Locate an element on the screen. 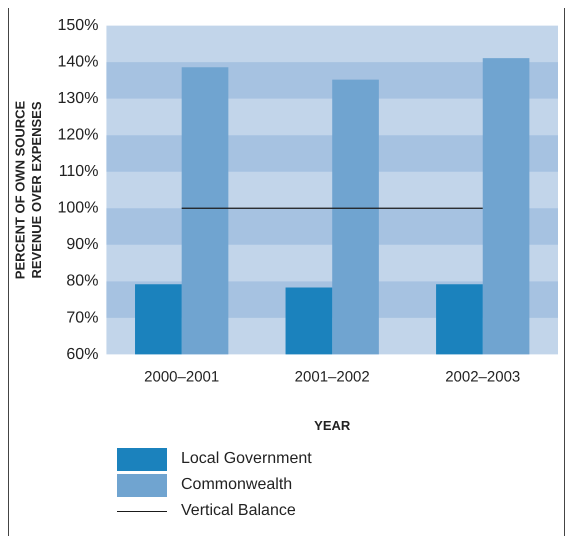 The width and height of the screenshot is (565, 539). y-tick-label: 60% is located at coordinates (82, 354).